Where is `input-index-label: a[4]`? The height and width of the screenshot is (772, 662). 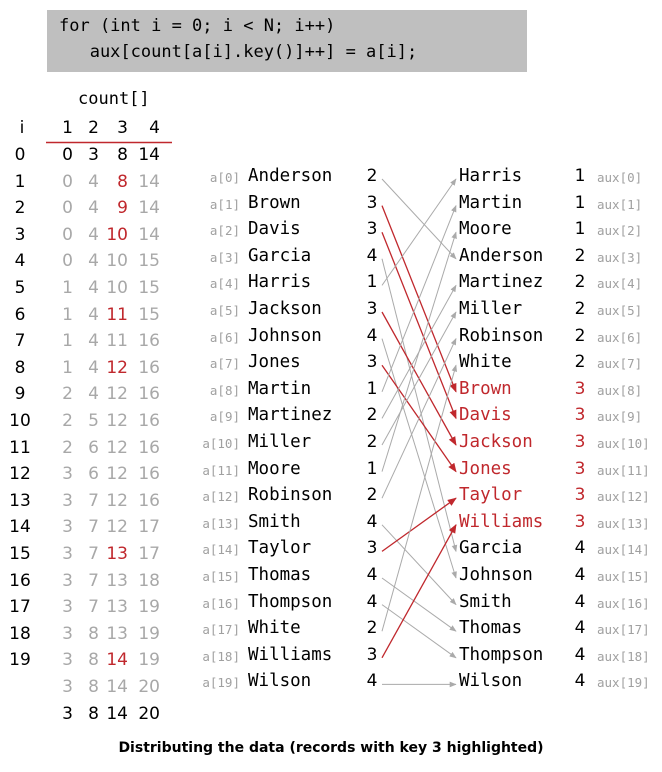
input-index-label: a[4] is located at coordinates (224, 284).